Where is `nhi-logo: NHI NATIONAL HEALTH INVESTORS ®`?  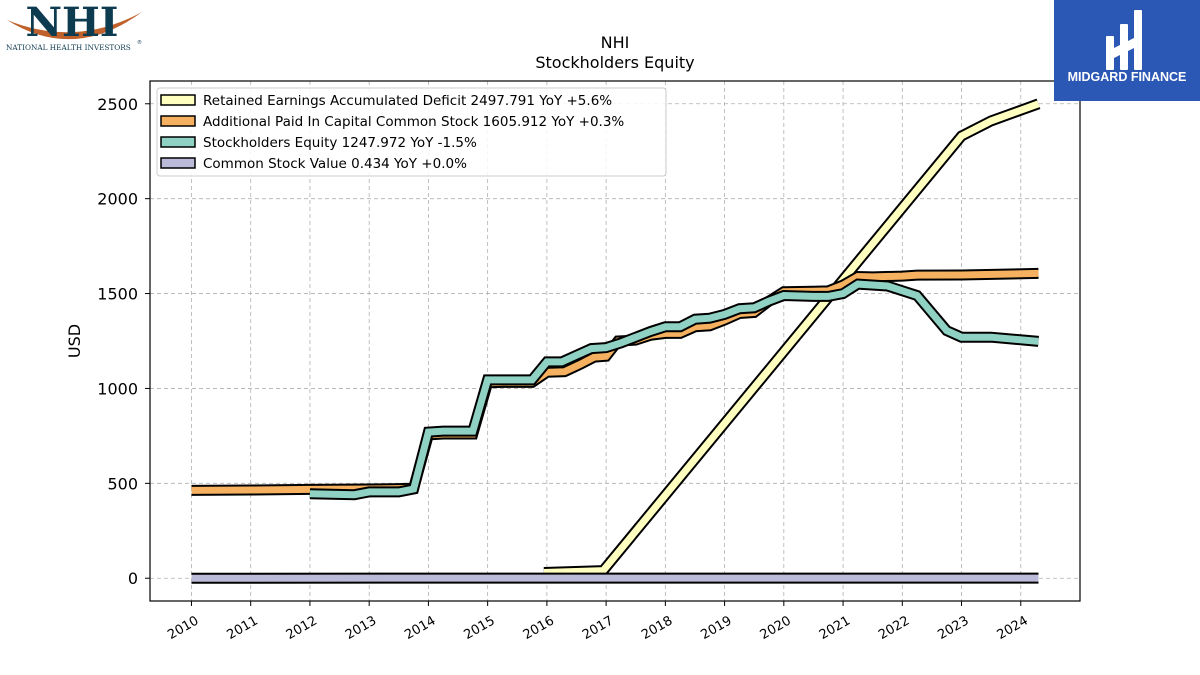 nhi-logo: NHI NATIONAL HEALTH INVESTORS ® is located at coordinates (74, 27).